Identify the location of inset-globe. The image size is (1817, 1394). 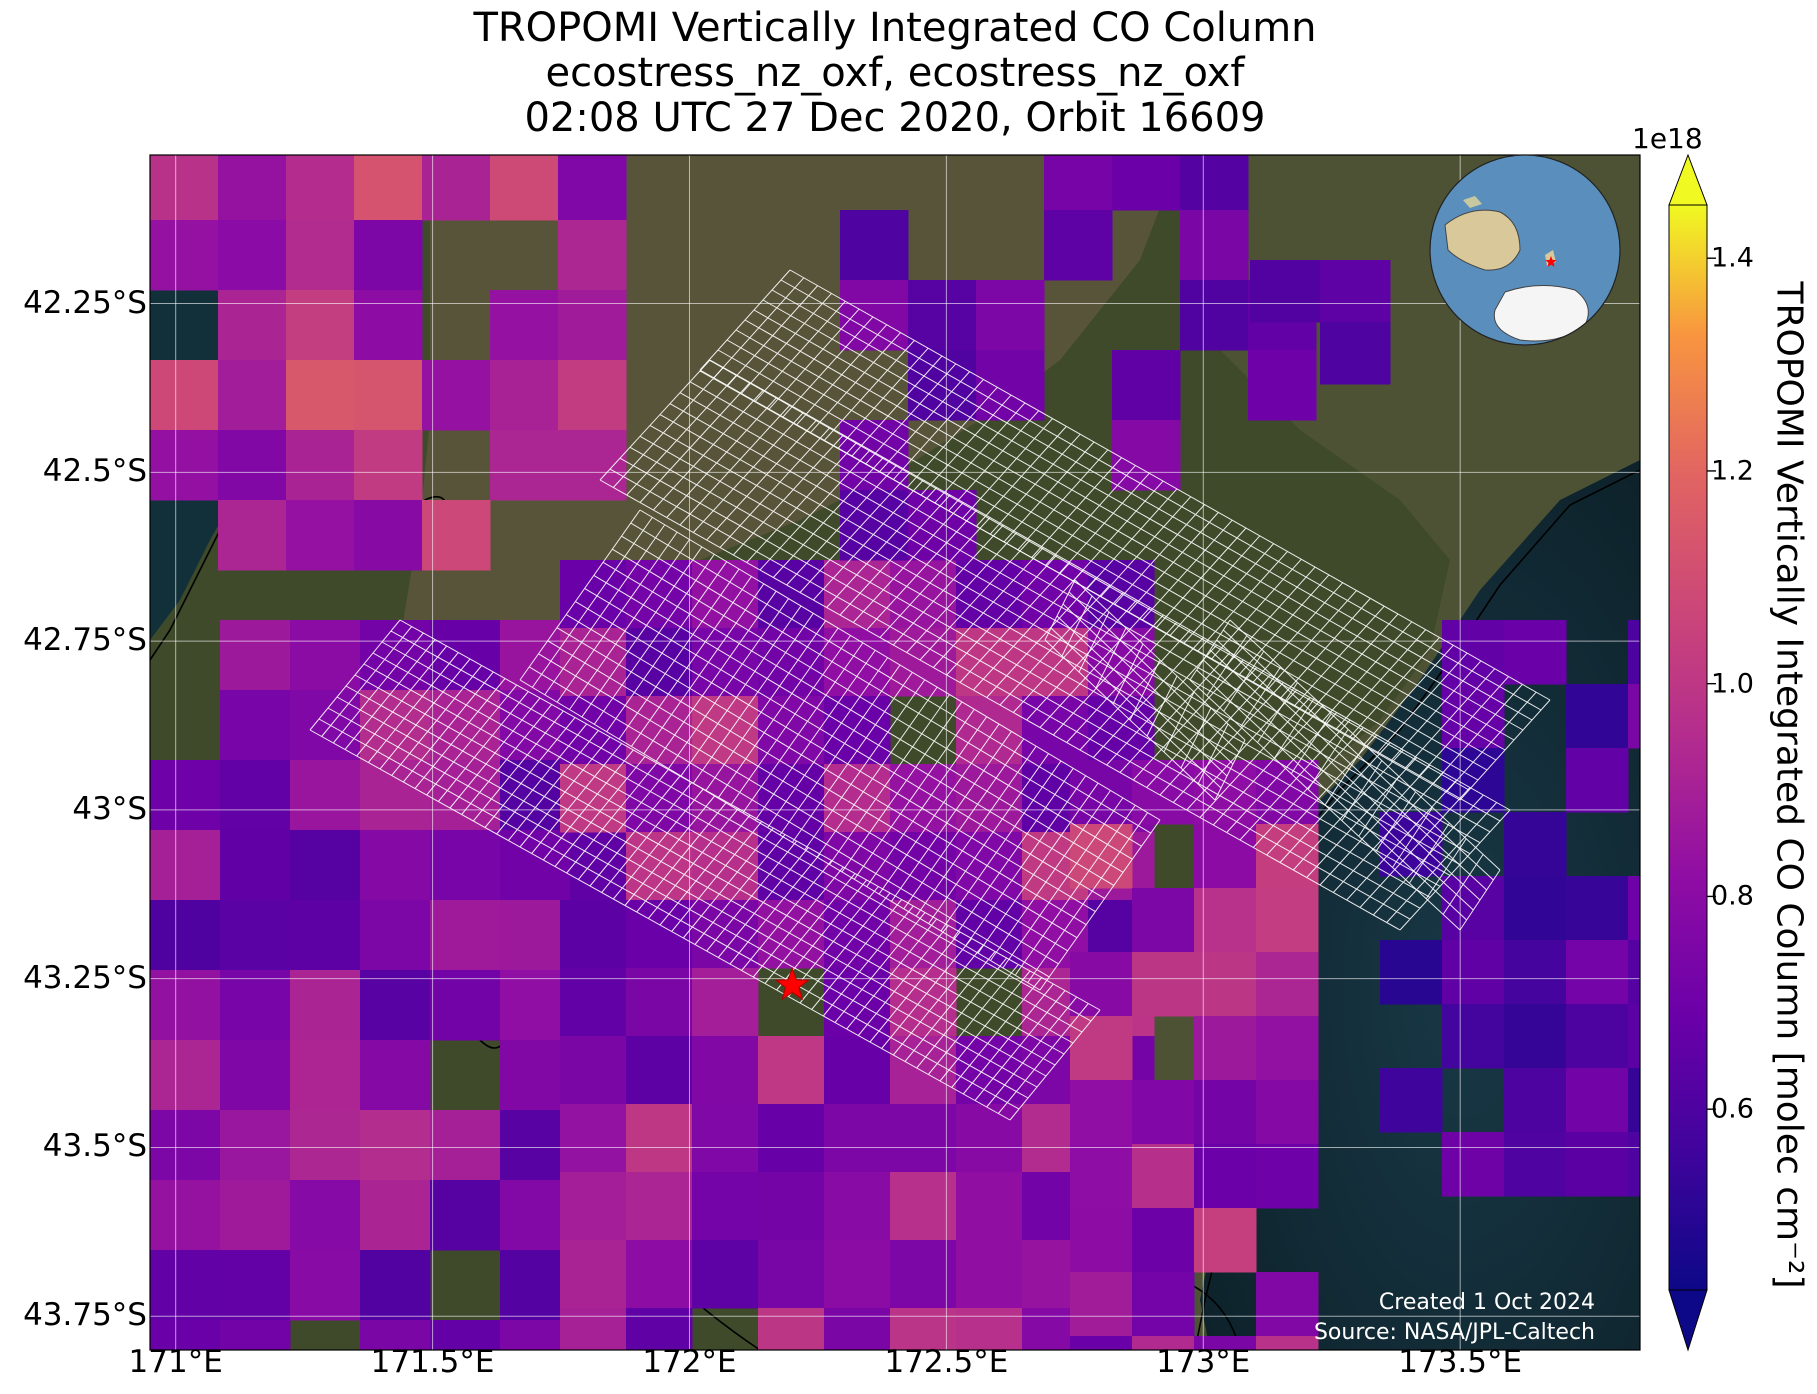
(1525, 250).